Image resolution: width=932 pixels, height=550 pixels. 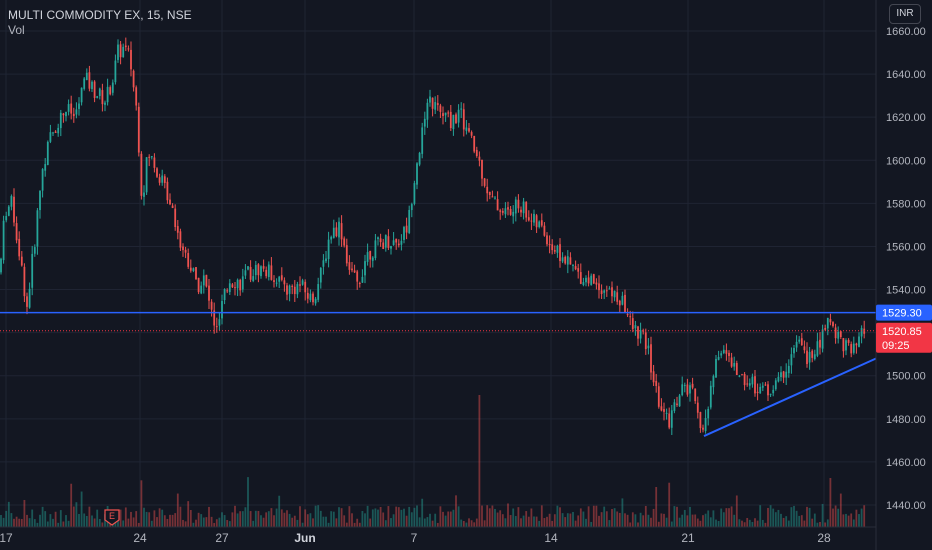 I want to click on earnings-marker: E, so click(x=112, y=517).